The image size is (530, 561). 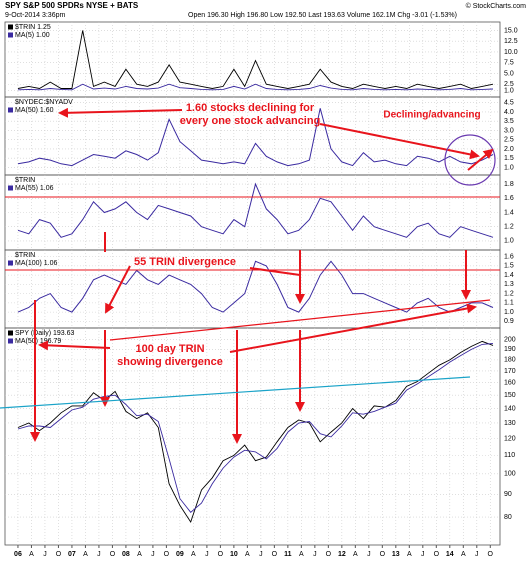 What do you see at coordinates (72, 5) in the screenshot?
I see `chart-title: SPY S&P 500 SPDRs NYSE + BATS` at bounding box center [72, 5].